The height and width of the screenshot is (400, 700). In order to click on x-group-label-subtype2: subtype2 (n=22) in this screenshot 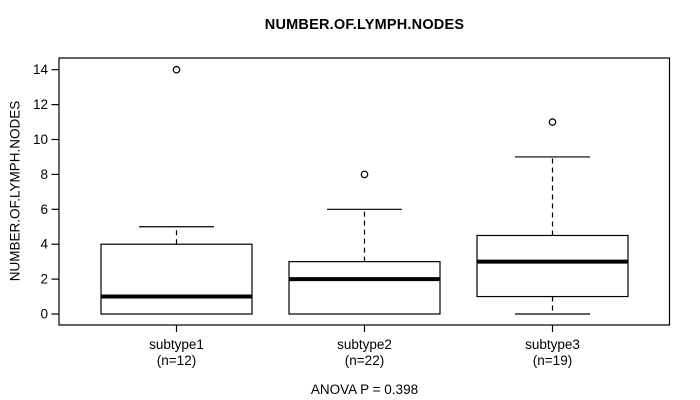, I will do `click(365, 352)`.